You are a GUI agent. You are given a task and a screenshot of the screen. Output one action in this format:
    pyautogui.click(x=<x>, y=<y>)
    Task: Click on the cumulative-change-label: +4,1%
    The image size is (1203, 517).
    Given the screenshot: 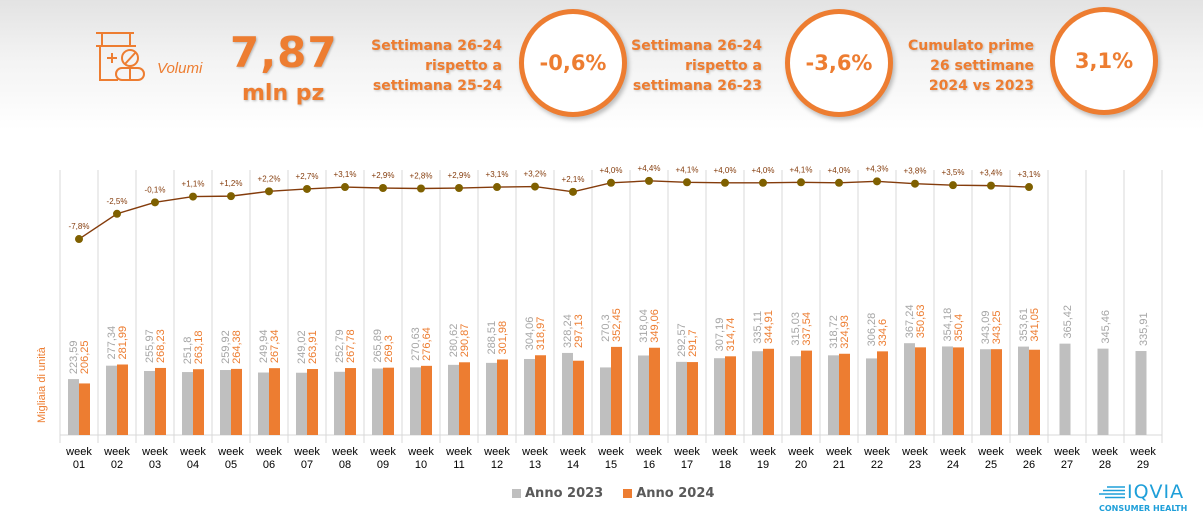 What is the action you would take?
    pyautogui.click(x=801, y=169)
    